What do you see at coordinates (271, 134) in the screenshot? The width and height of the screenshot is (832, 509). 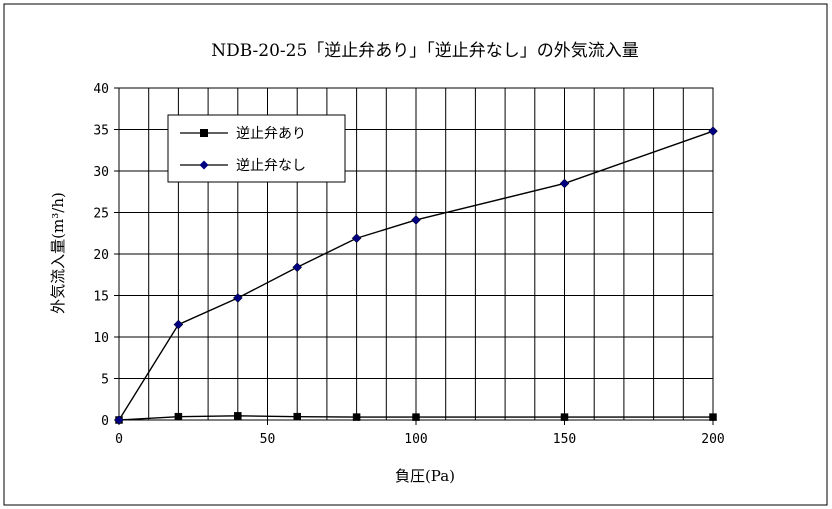 I see `legend-label-series-1: 逆止弁あり` at bounding box center [271, 134].